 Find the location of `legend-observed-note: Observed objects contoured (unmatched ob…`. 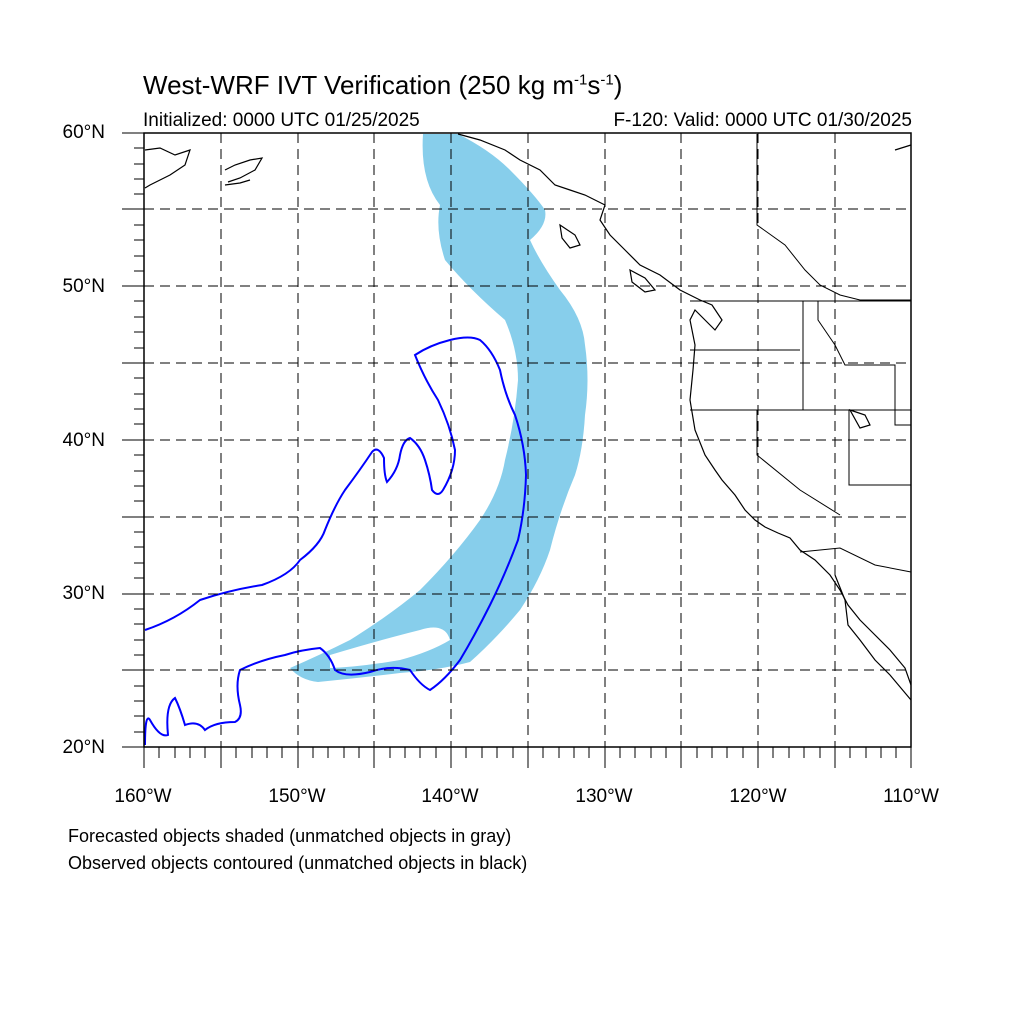

legend-observed-note: Observed objects contoured (unmatched ob… is located at coordinates (298, 863).